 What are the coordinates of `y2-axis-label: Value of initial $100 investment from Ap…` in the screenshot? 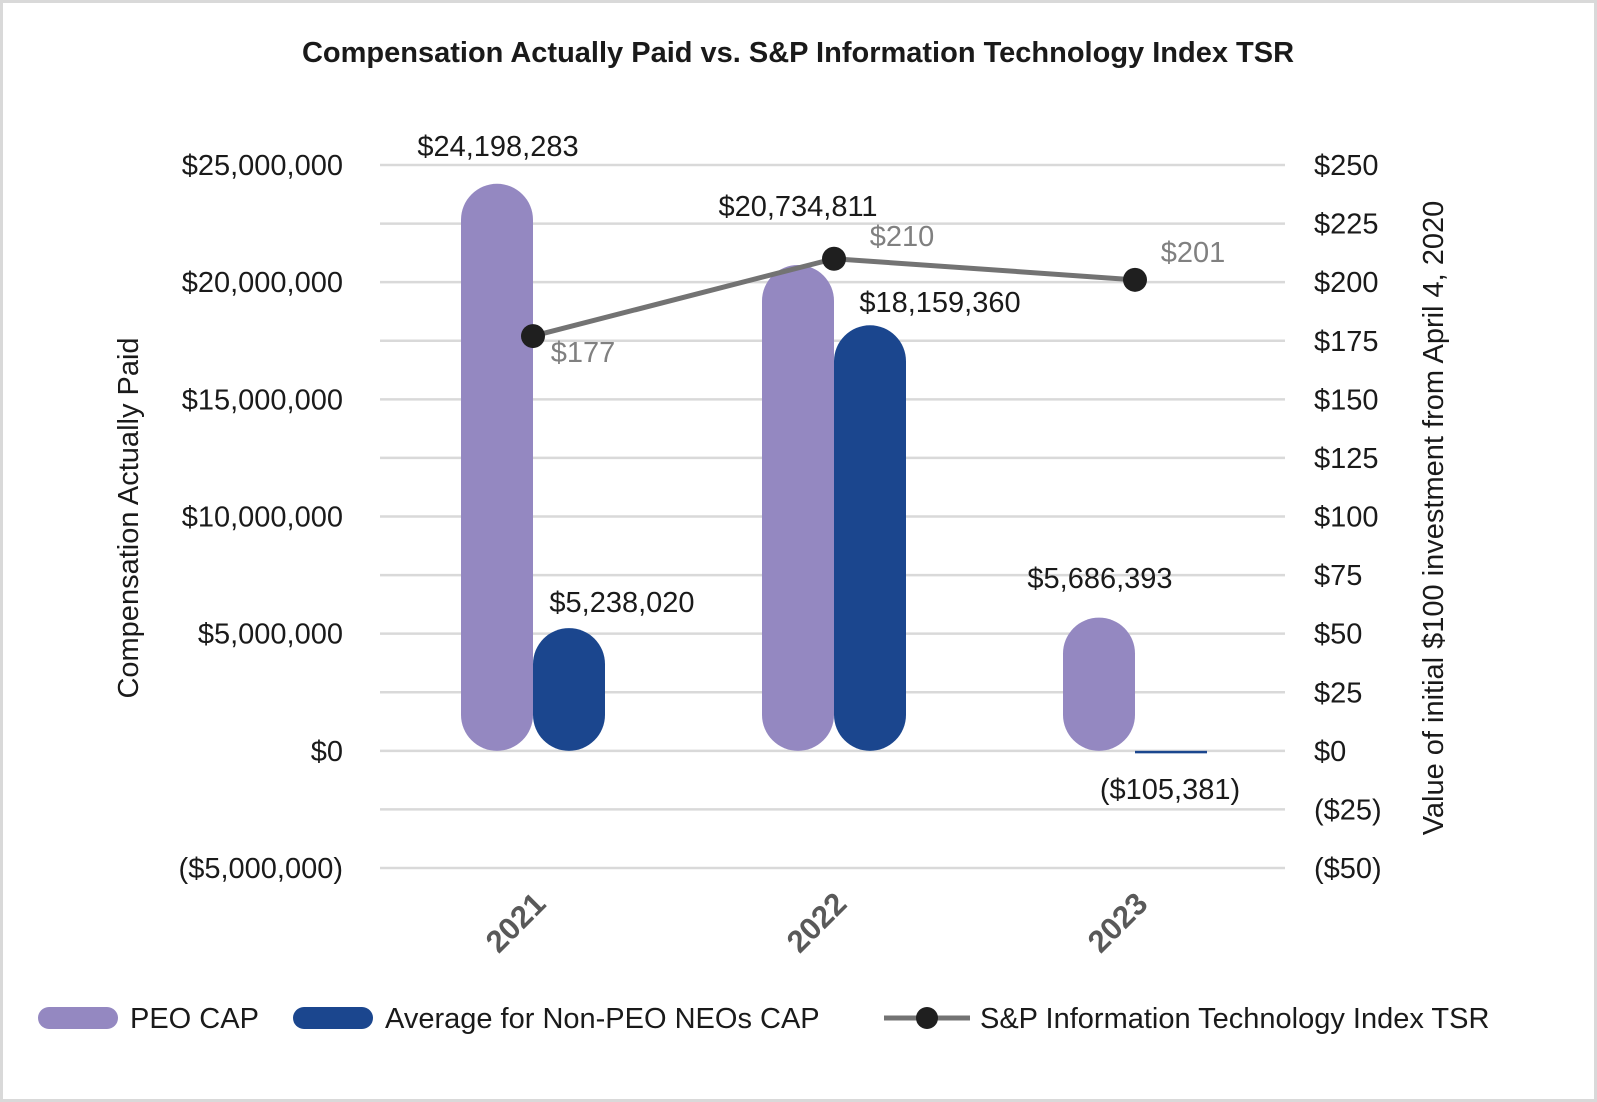 It's located at (1434, 518).